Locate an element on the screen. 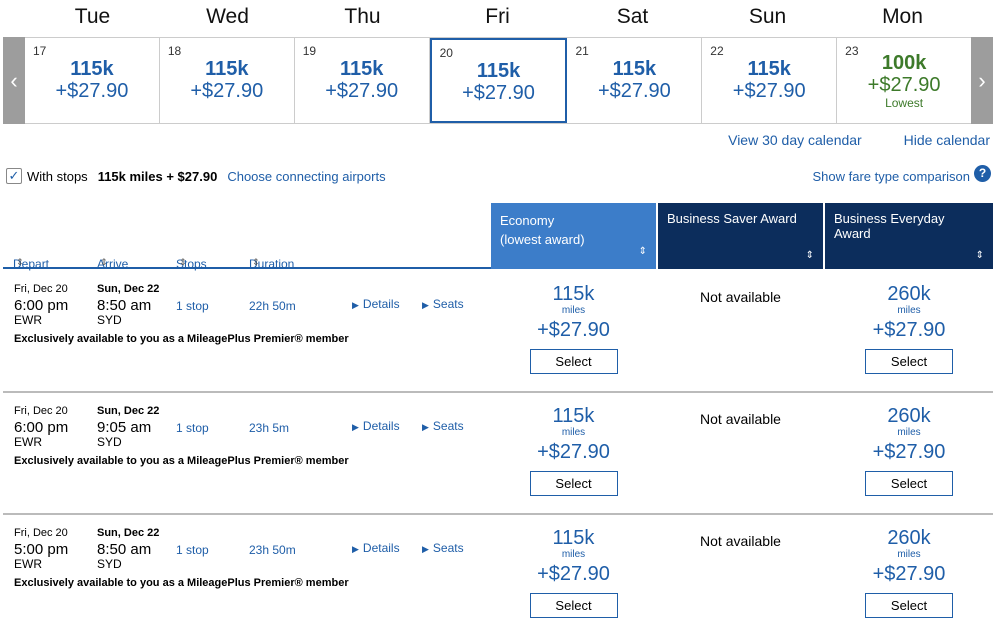  calendar-day-21: 21 115k +$27.90 is located at coordinates (635, 80).